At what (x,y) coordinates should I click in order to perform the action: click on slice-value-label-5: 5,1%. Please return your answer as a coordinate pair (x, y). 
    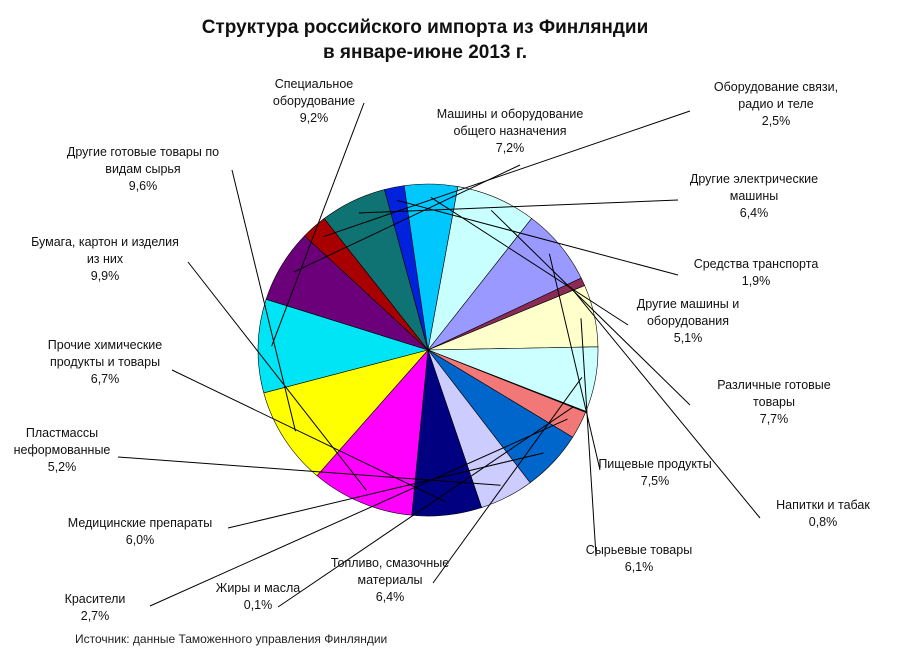
    Looking at the image, I should click on (688, 338).